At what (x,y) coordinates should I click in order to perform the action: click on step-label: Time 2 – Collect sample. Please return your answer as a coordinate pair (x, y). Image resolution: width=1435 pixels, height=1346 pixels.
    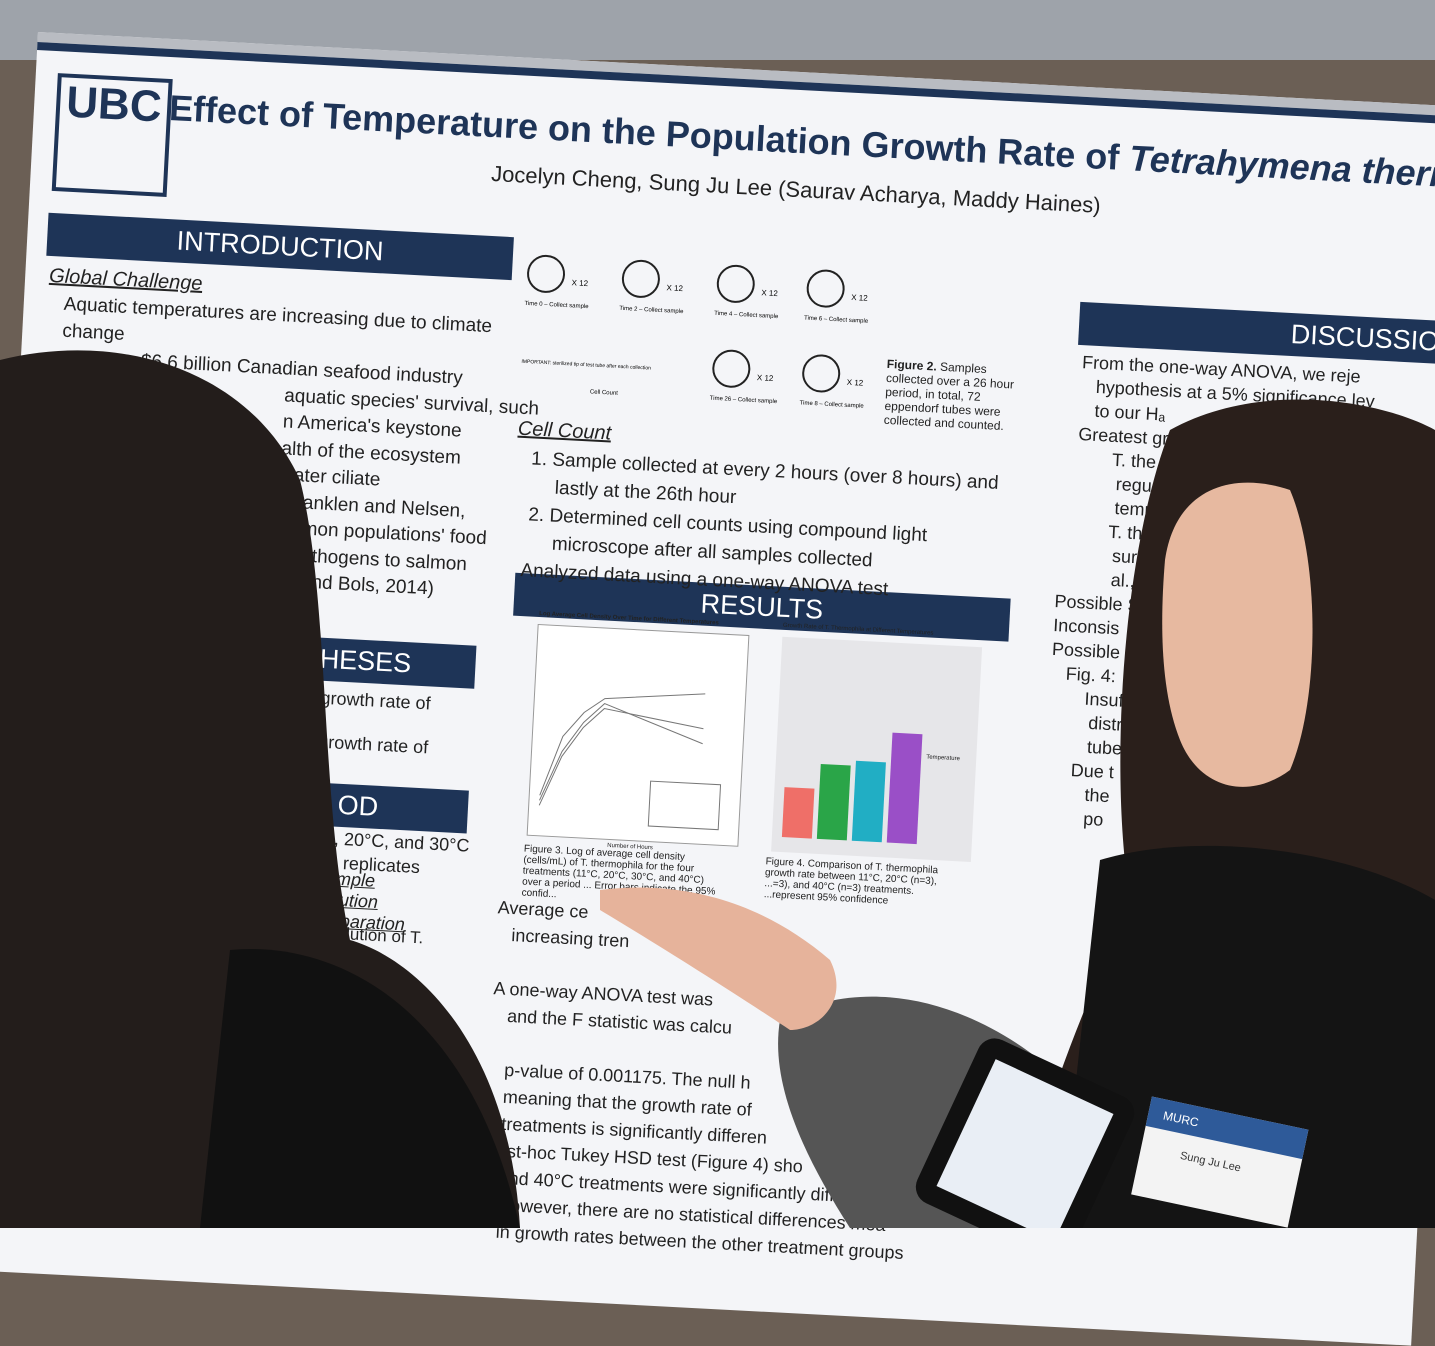
    Looking at the image, I should click on (651, 310).